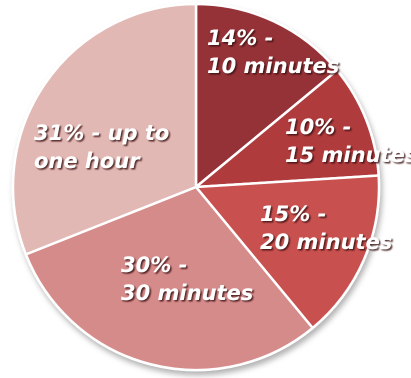  I want to click on pie-slice-label-2: 10% - 15 minutes, so click(348, 141).